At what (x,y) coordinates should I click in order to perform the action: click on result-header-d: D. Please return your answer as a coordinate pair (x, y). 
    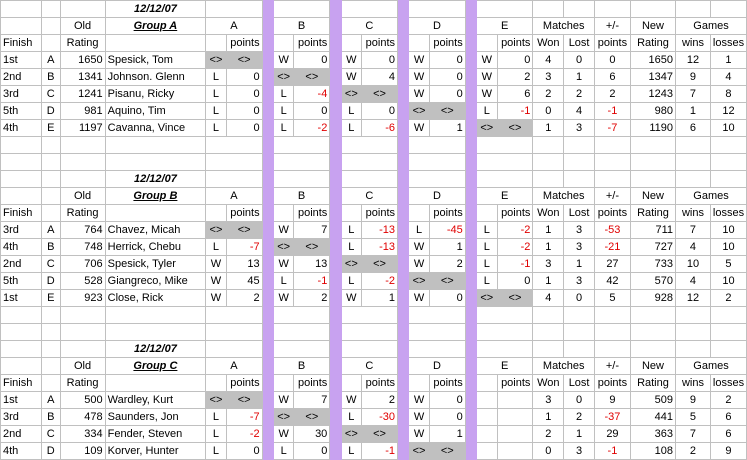
    Looking at the image, I should click on (437, 196).